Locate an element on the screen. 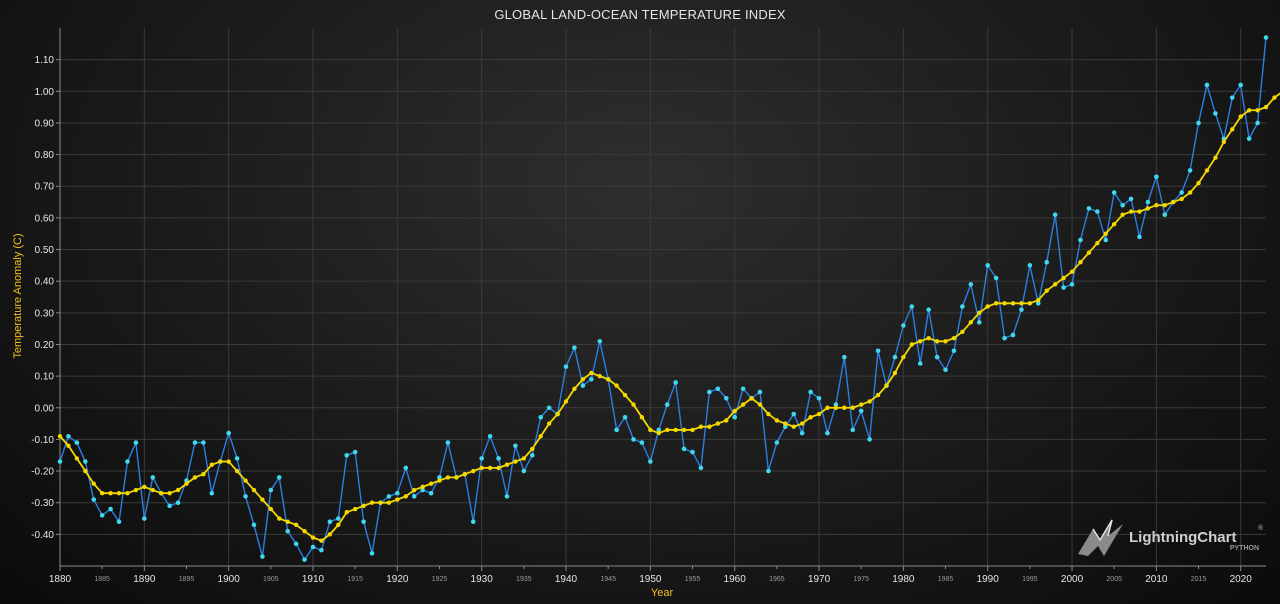  logo-mark: ® is located at coordinates (1261, 528).